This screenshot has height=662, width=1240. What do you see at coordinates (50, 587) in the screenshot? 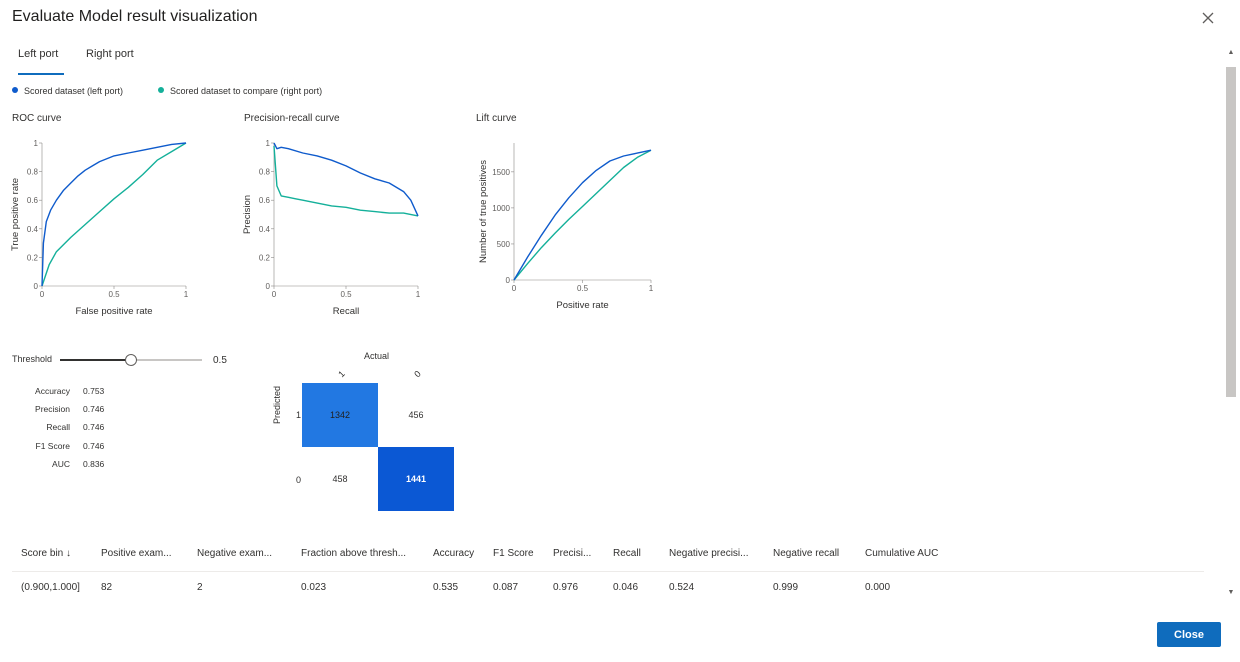
I see `table-cell: (0.900,1.000]` at bounding box center [50, 587].